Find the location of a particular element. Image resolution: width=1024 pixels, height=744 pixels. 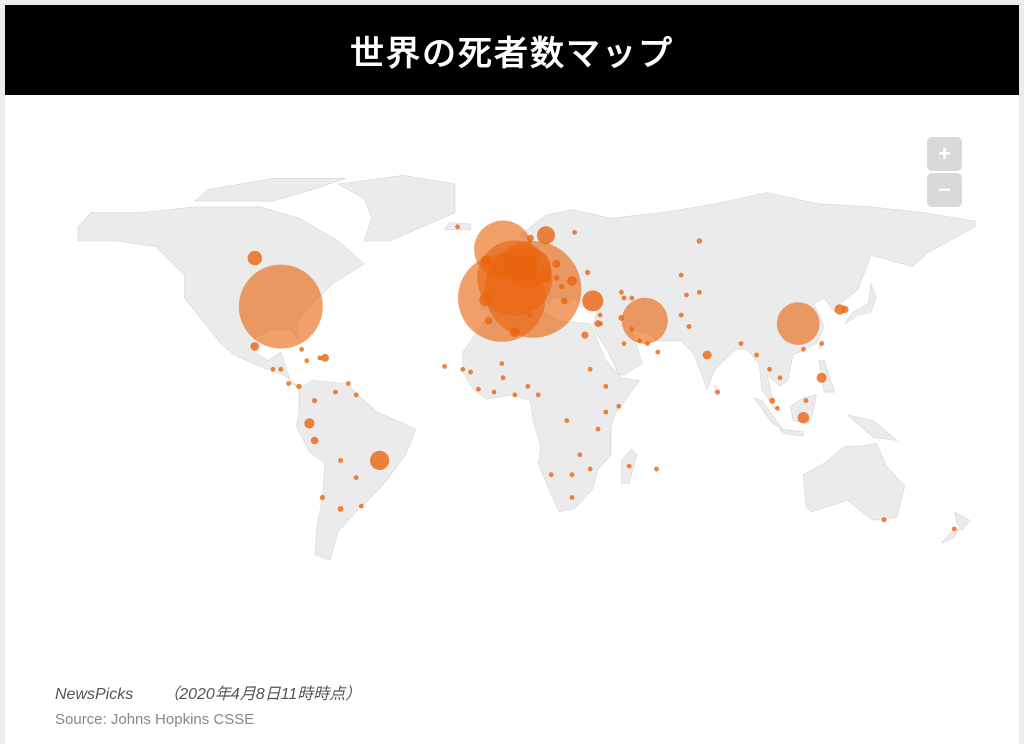

zoom-out-button: − is located at coordinates (944, 190).